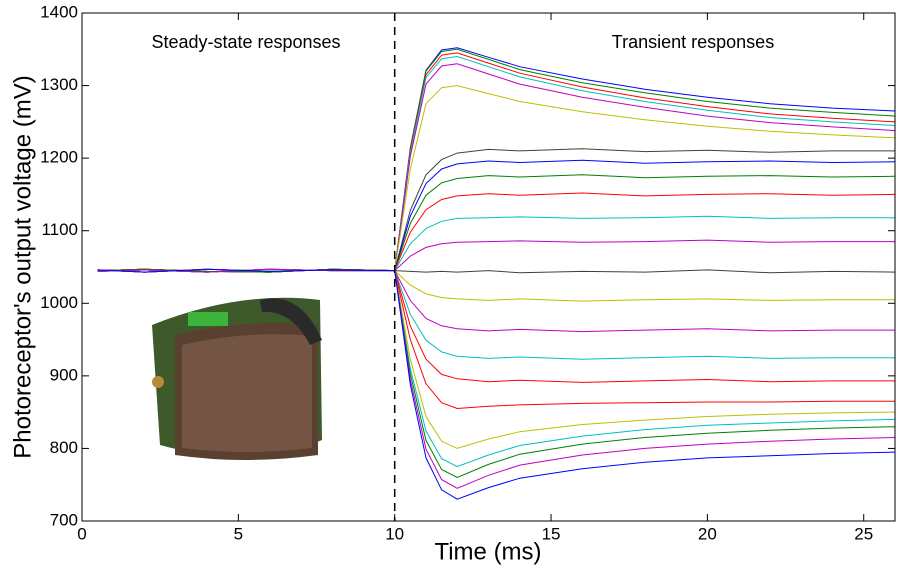  What do you see at coordinates (208, 319) in the screenshot?
I see `photo-part` at bounding box center [208, 319].